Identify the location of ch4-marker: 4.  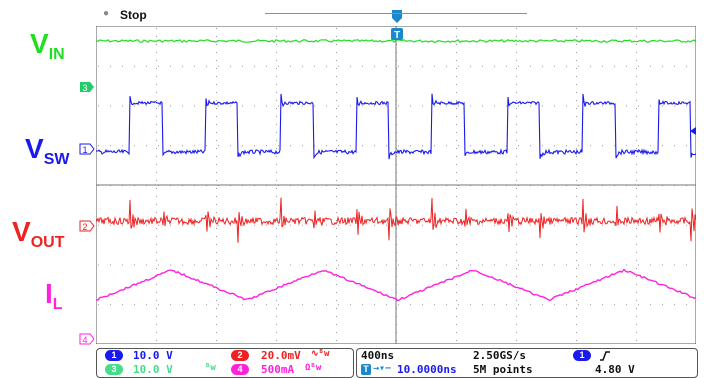
(87, 339).